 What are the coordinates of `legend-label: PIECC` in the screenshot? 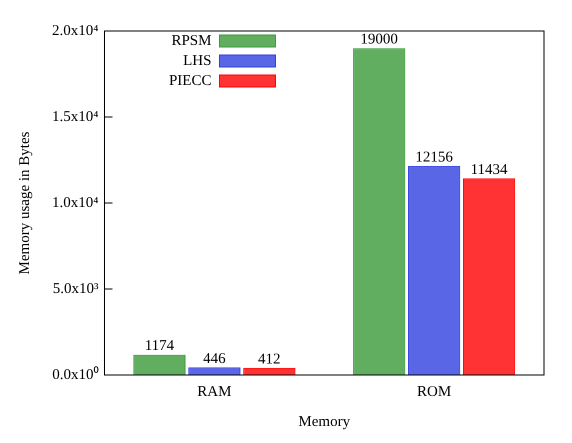 It's located at (190, 80).